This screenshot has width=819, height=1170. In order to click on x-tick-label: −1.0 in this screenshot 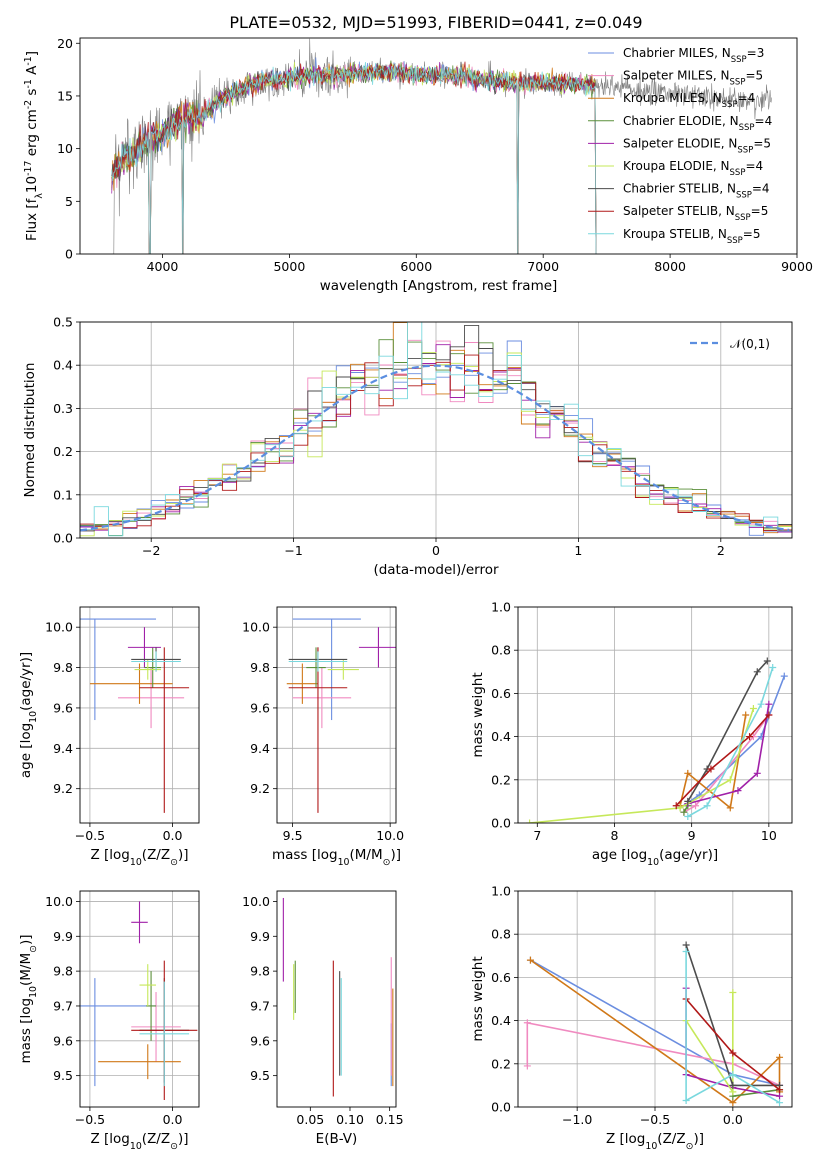, I will do `click(577, 1119)`.